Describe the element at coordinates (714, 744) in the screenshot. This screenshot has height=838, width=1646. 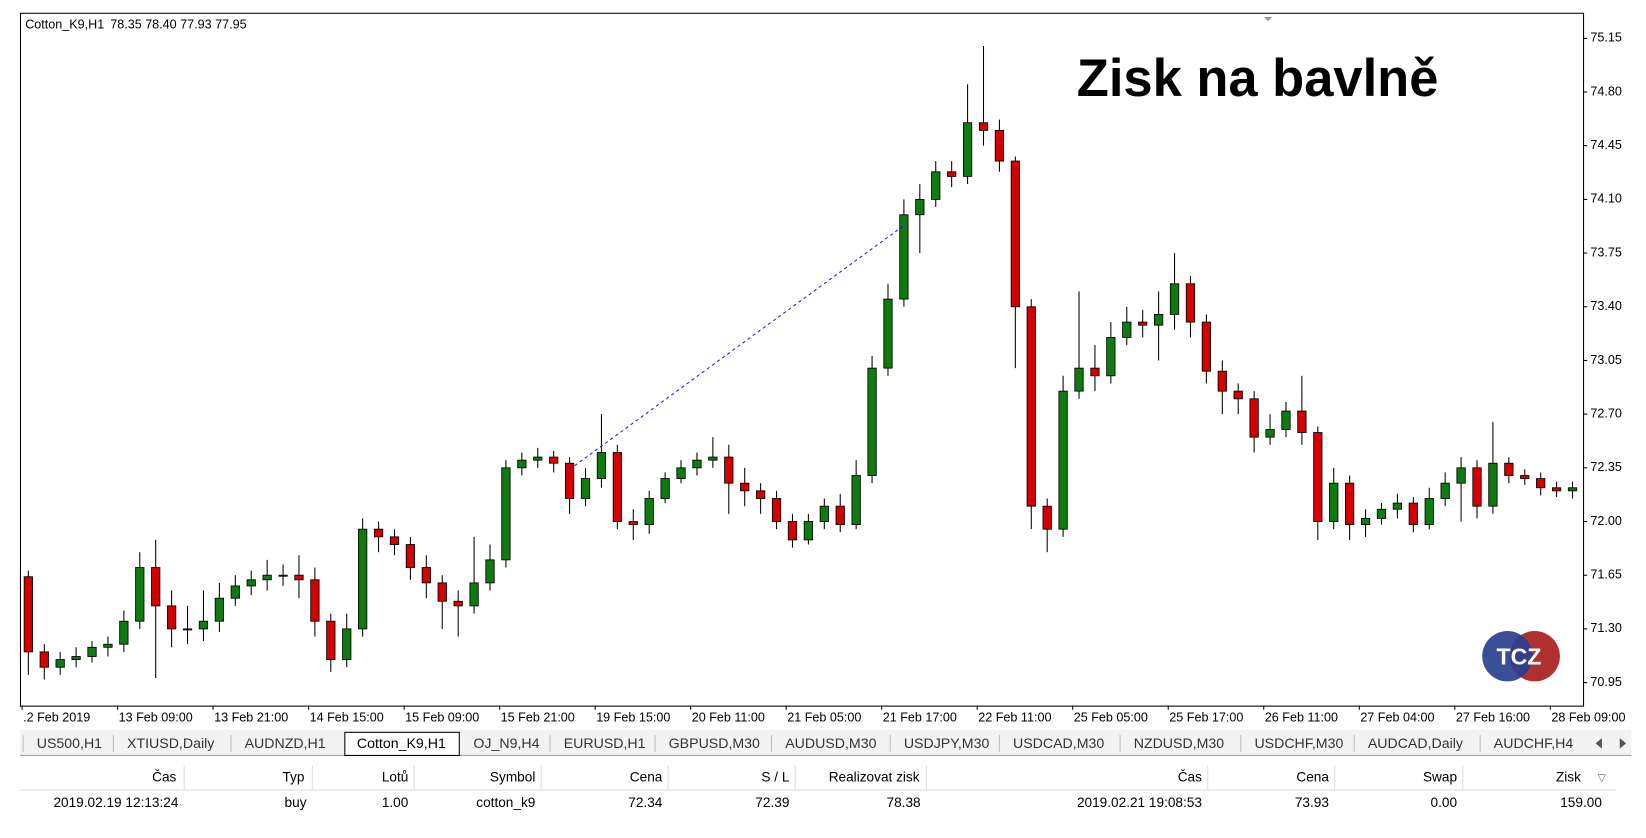
I see `tab: GBPUSD,M30` at that location.